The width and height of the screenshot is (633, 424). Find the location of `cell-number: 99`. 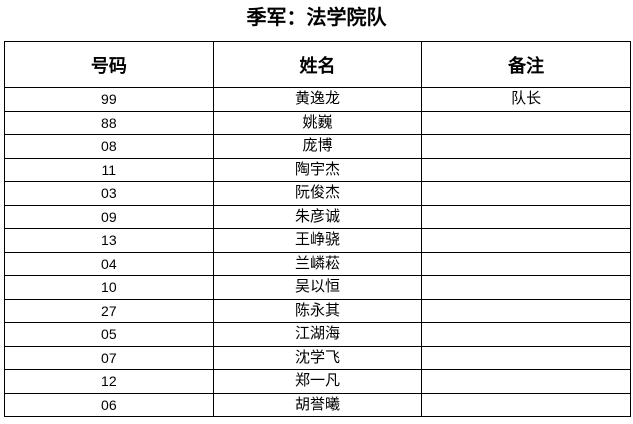

cell-number: 99 is located at coordinates (109, 99).